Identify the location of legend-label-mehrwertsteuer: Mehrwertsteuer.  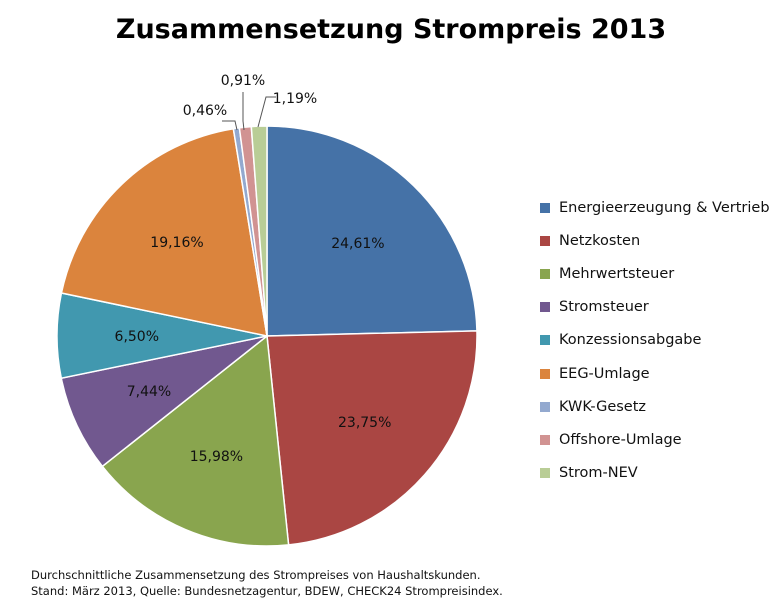
(617, 273).